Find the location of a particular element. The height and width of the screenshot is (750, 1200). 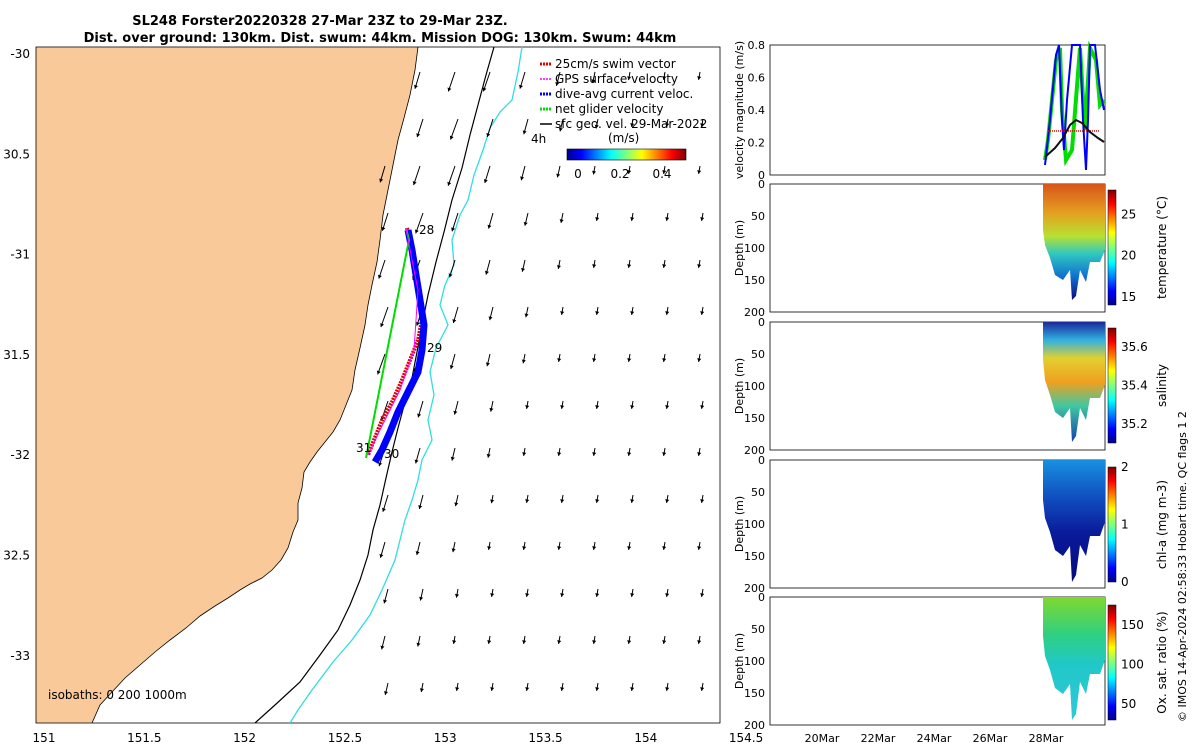

colorbar-tick-label: 25 is located at coordinates (1128, 215).